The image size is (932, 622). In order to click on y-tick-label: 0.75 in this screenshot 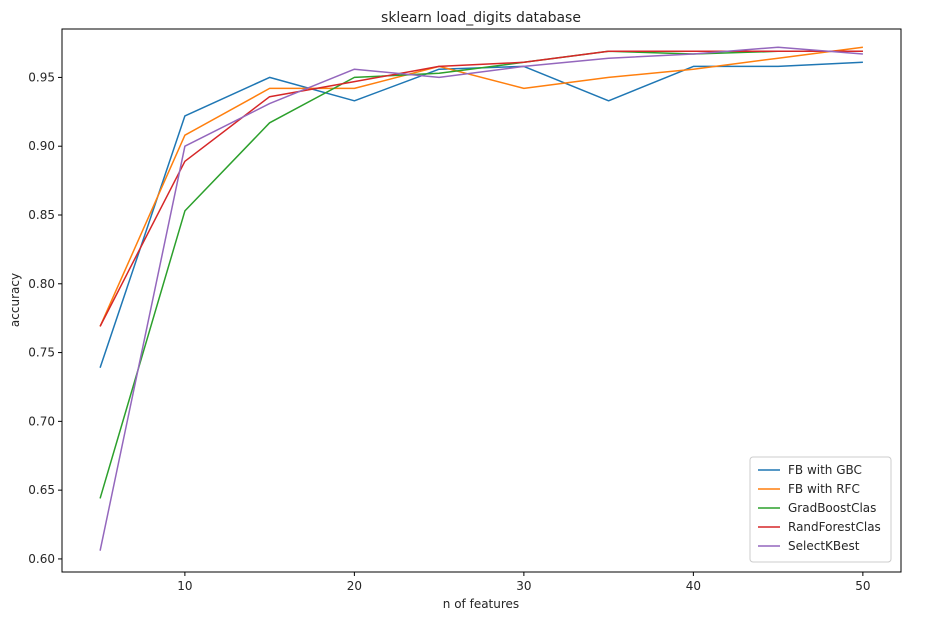, I will do `click(41, 353)`.